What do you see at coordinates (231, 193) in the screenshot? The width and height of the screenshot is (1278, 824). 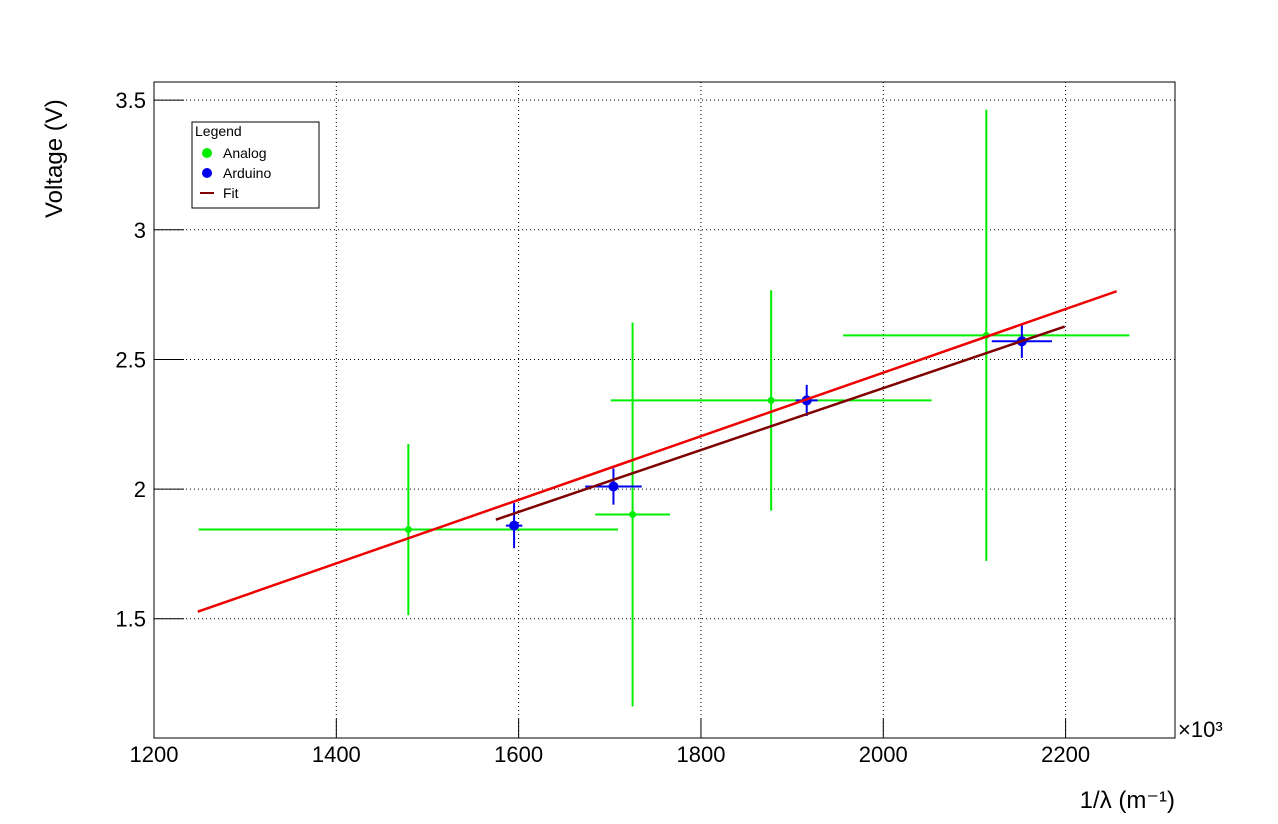 I see `legend-label: Fit` at bounding box center [231, 193].